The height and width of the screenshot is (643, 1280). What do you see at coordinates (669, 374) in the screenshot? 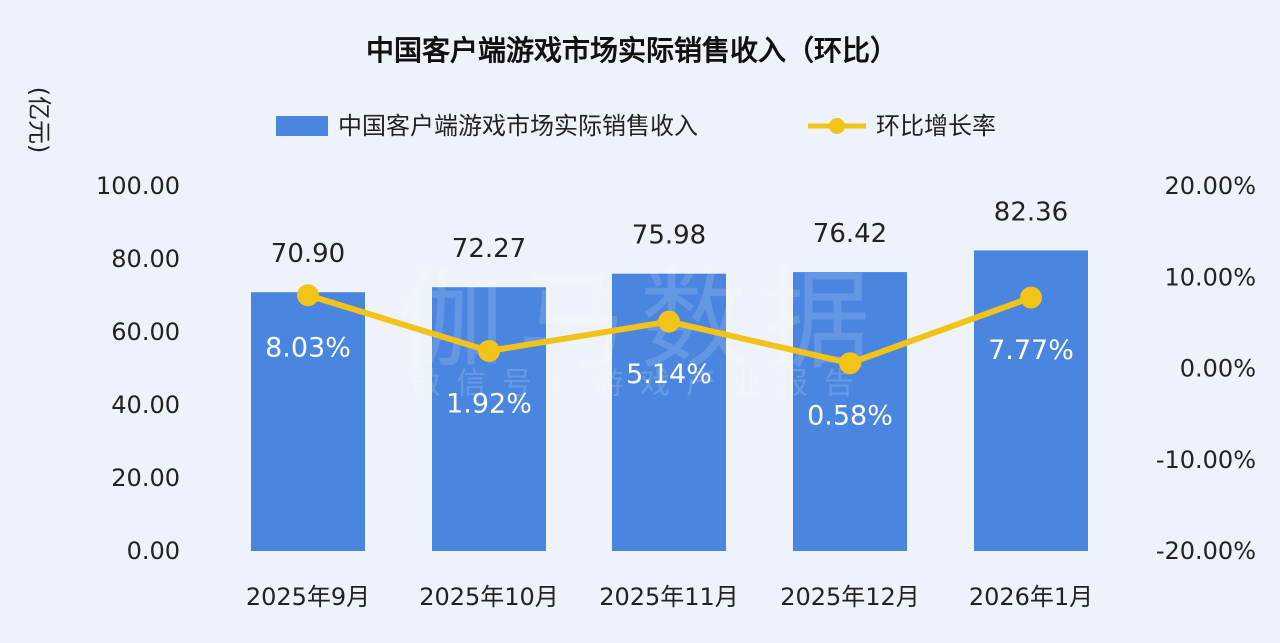
I see `line-value-label: 5.14%` at bounding box center [669, 374].